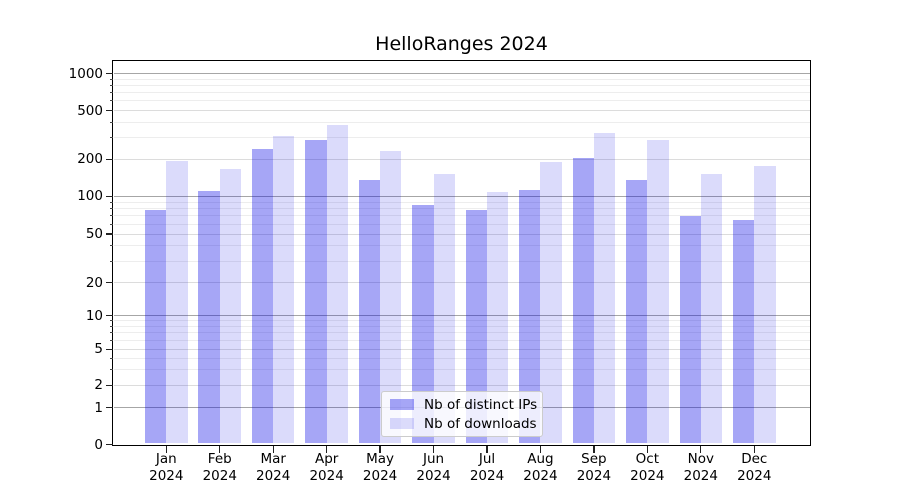  I want to click on bar-distinct-ips-aug, so click(530, 316).